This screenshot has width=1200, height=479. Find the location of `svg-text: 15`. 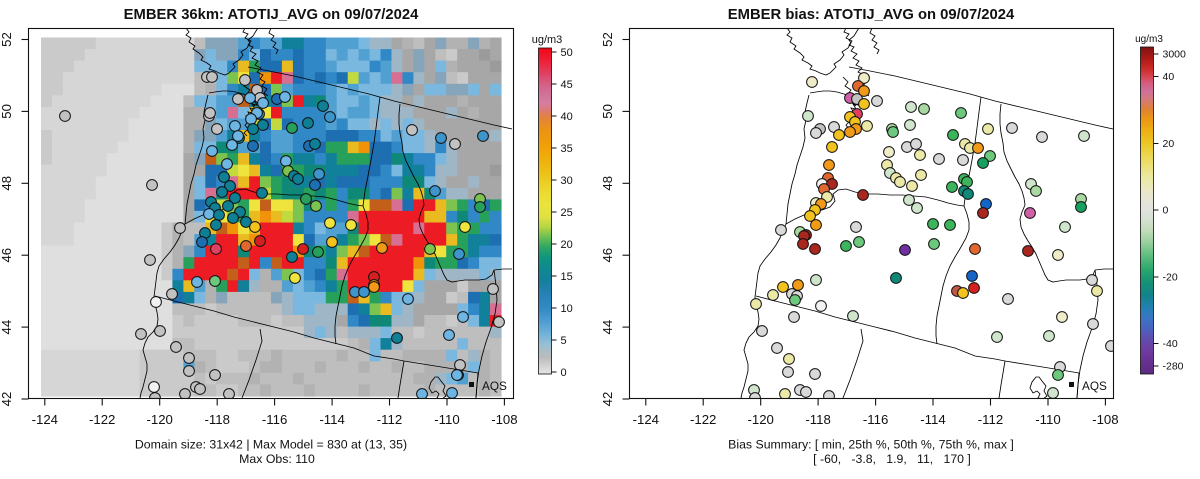

svg-text: 15 is located at coordinates (567, 277).